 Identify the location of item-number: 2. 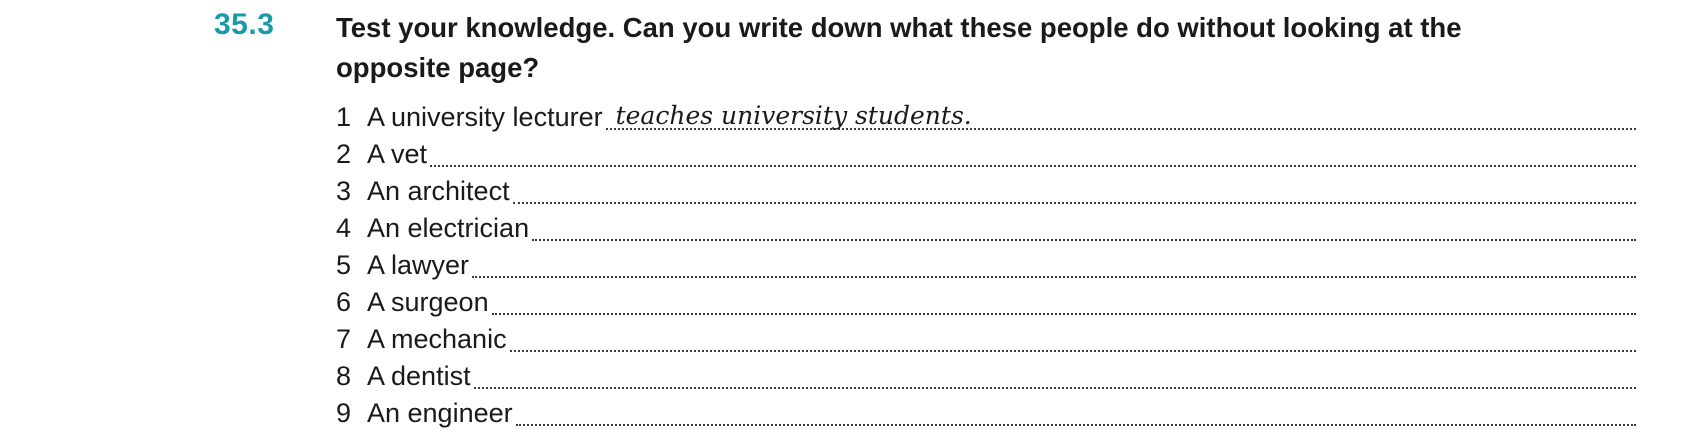
(344, 154).